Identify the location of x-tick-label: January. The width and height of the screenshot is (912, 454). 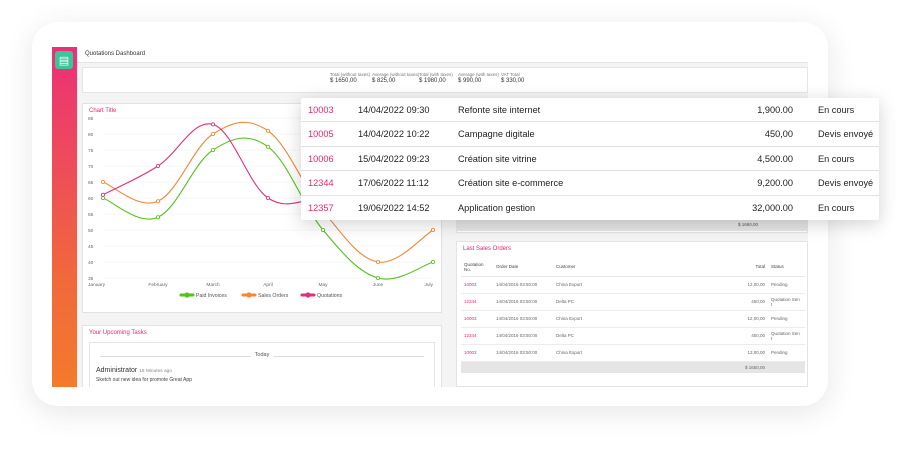
(97, 285).